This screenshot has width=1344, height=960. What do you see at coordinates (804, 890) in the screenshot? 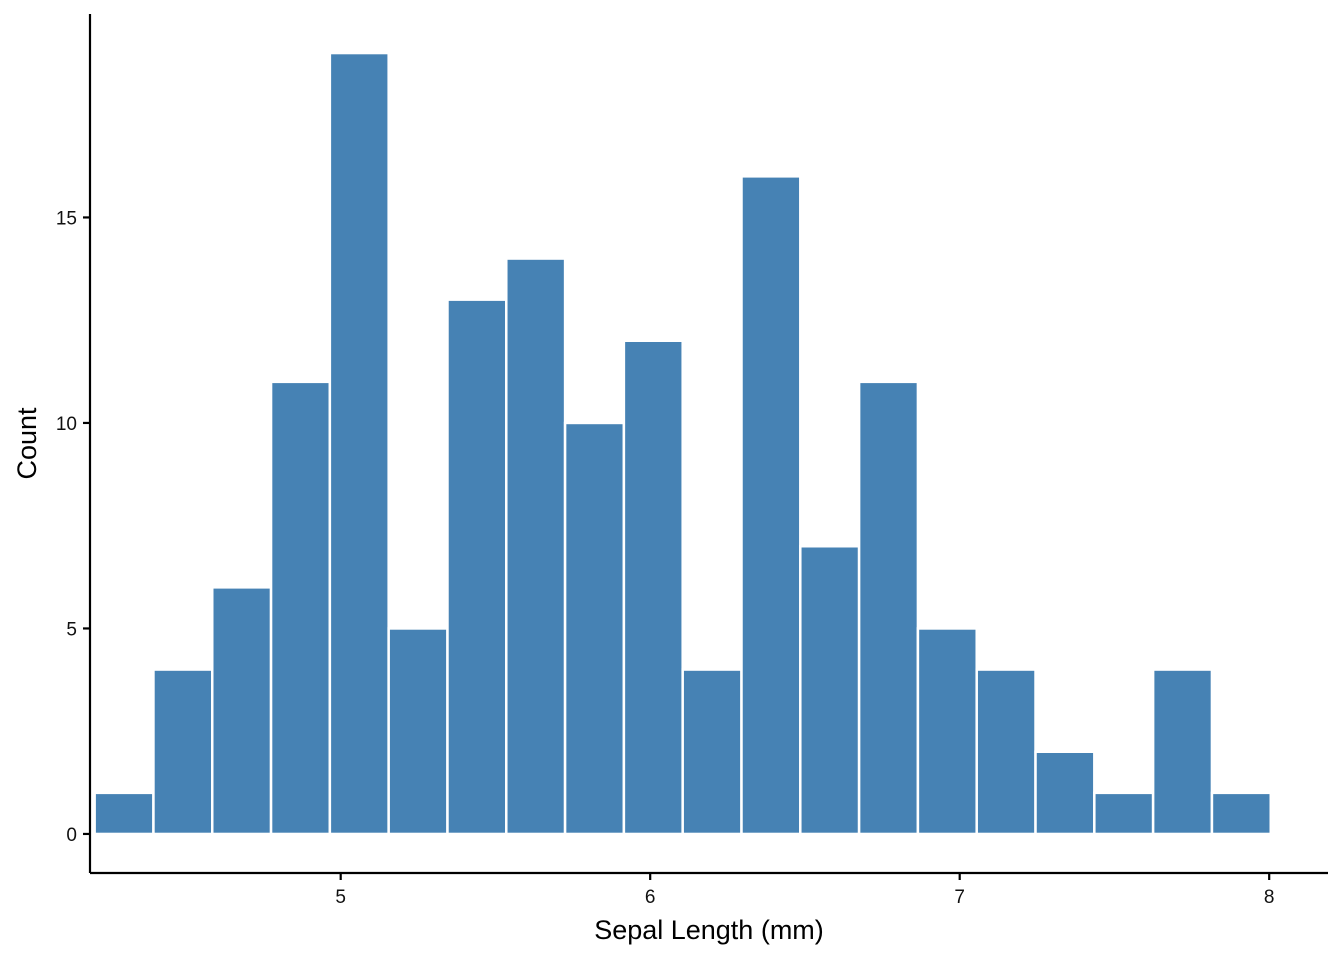
I see `x-ticks-layer: 5 6 7 8` at bounding box center [804, 890].